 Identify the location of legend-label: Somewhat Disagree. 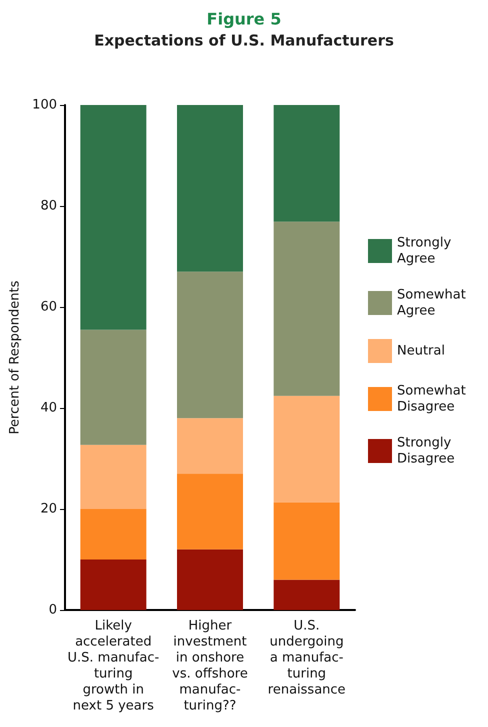
(433, 399).